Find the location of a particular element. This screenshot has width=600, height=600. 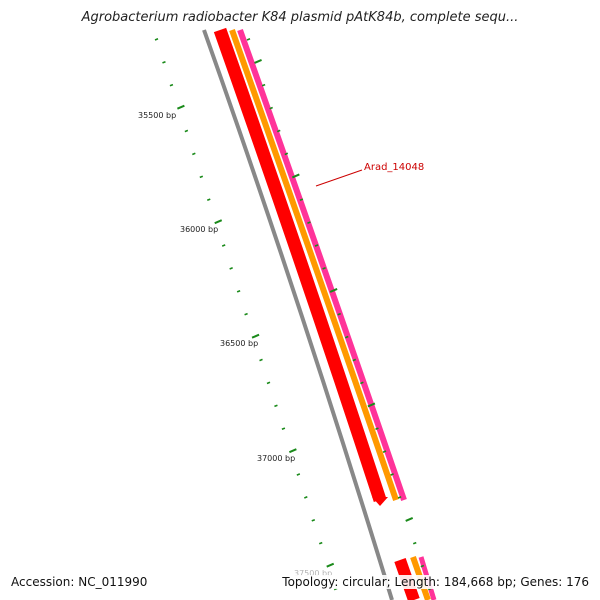

scale-label-37500: 37500 bp is located at coordinates (313, 573).